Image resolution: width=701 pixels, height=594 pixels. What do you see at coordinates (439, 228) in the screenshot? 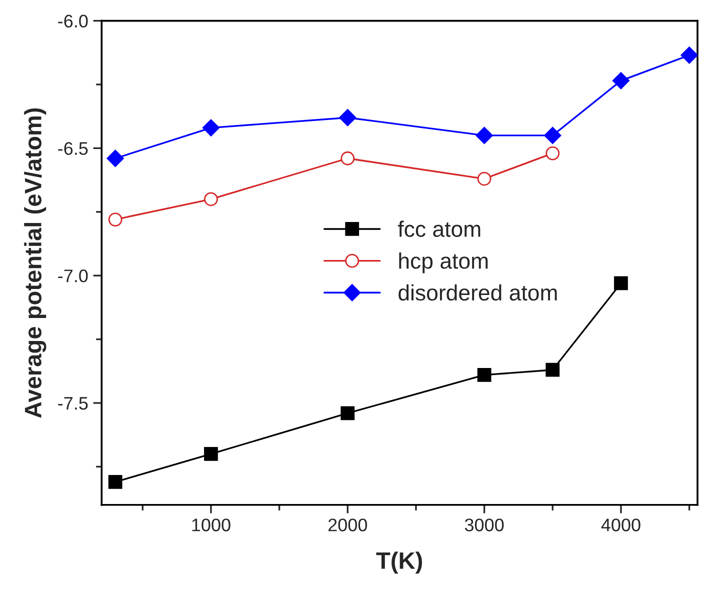
I see `legend-label: fcc atom` at bounding box center [439, 228].